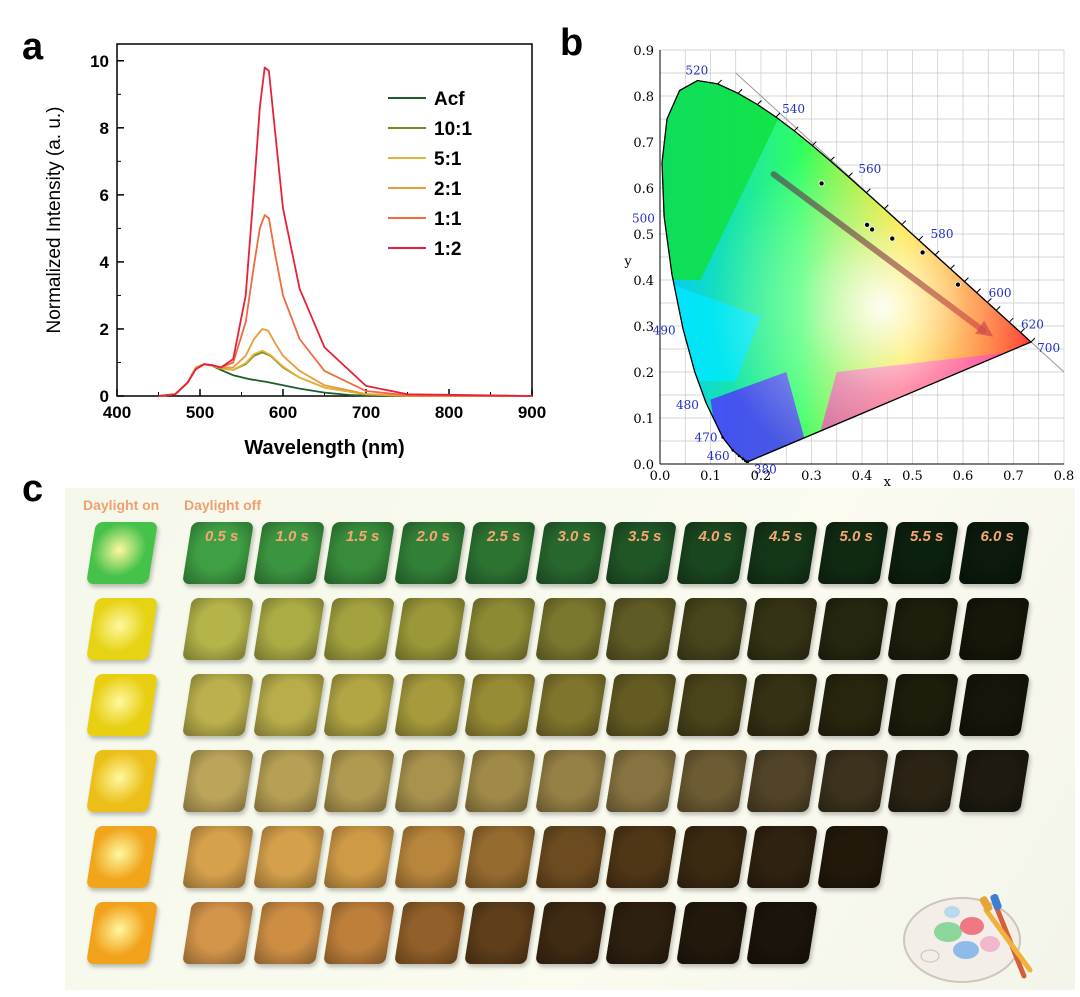 This screenshot has height=997, width=1080. Describe the element at coordinates (710, 476) in the screenshot. I see `x-tick-label: 0.1` at that location.